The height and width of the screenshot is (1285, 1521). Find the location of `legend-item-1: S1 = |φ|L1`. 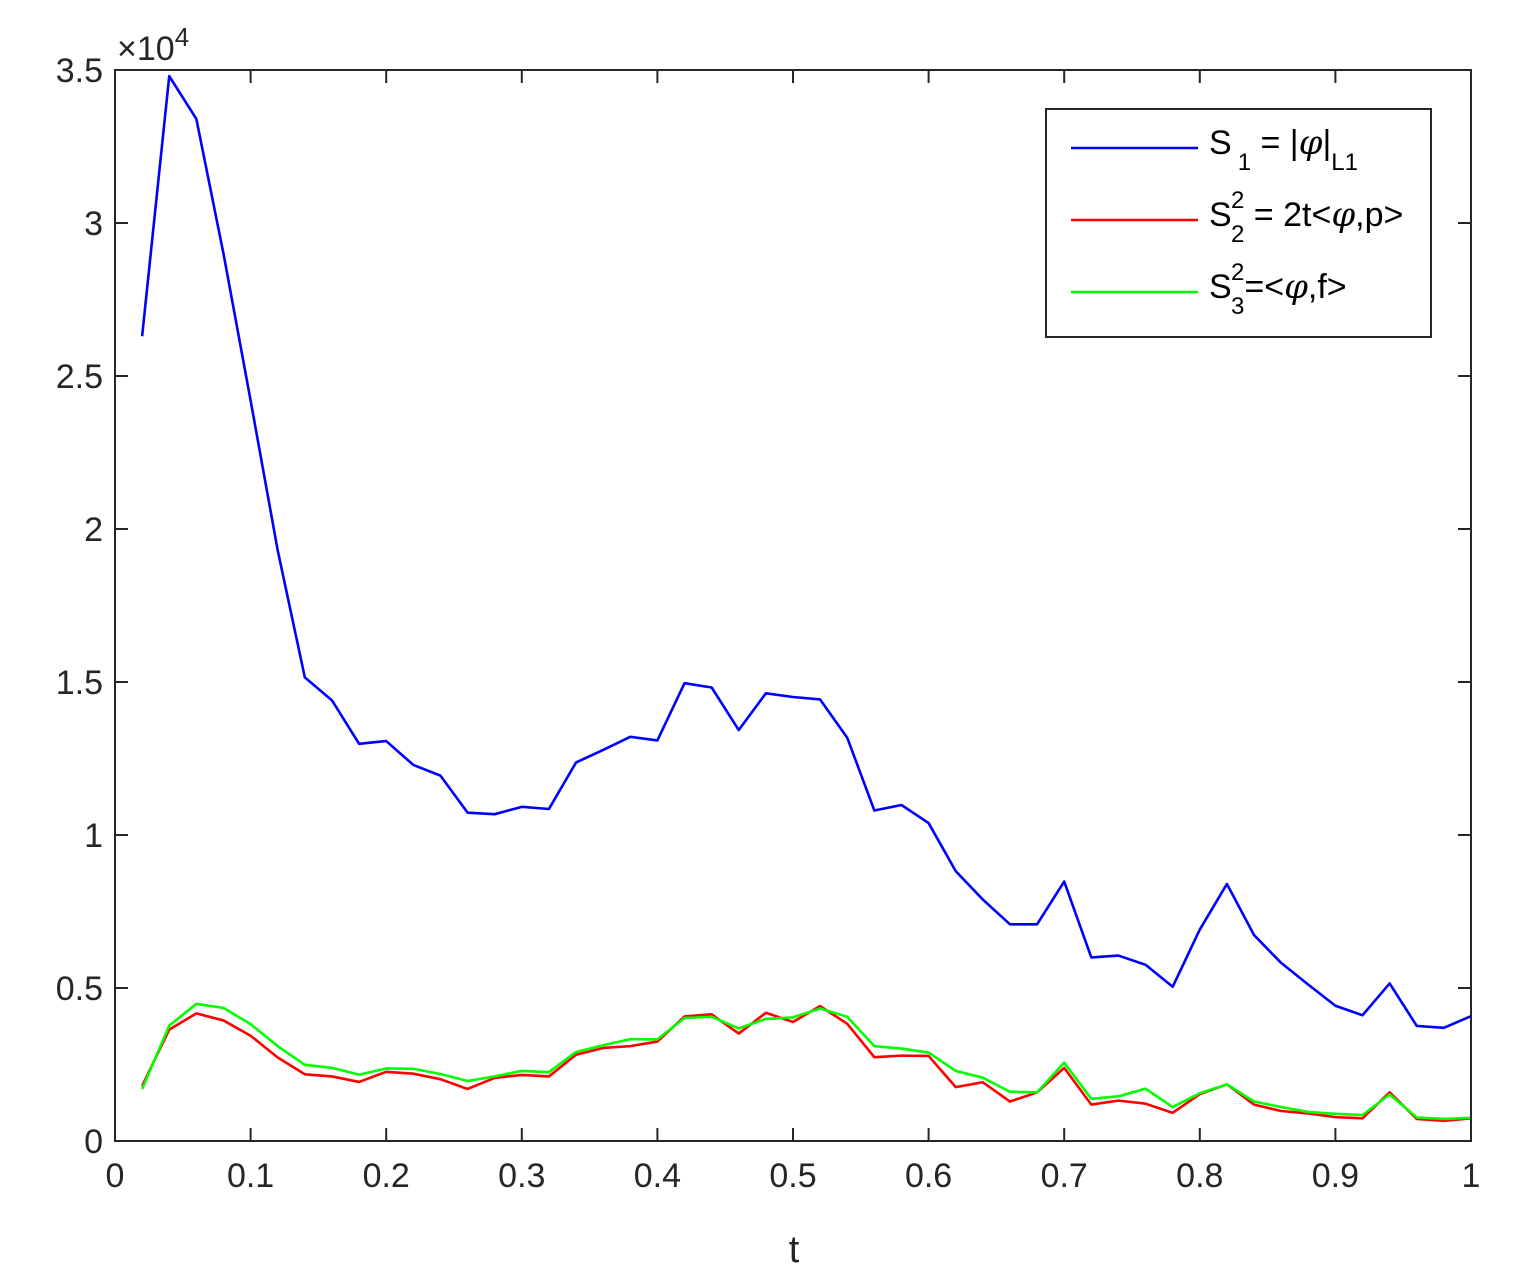

legend-item-1: S1 = |φ|L1 is located at coordinates (1214, 149).